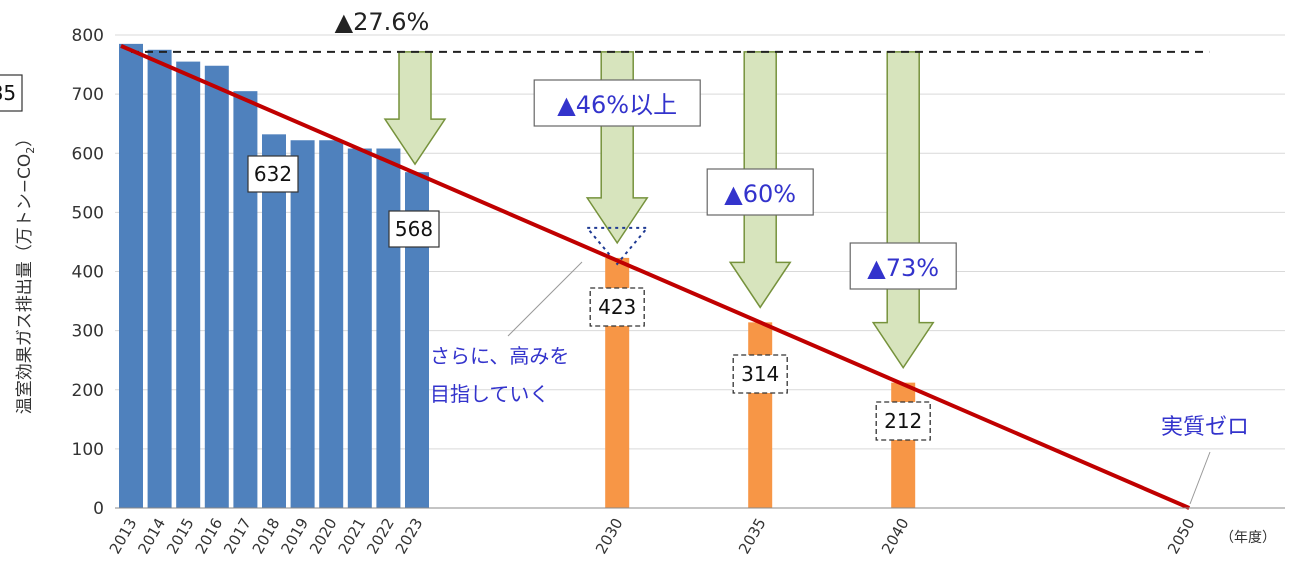 The height and width of the screenshot is (572, 1292). Describe the element at coordinates (545, 299) in the screenshot. I see `aim-higher-leader-line` at that location.